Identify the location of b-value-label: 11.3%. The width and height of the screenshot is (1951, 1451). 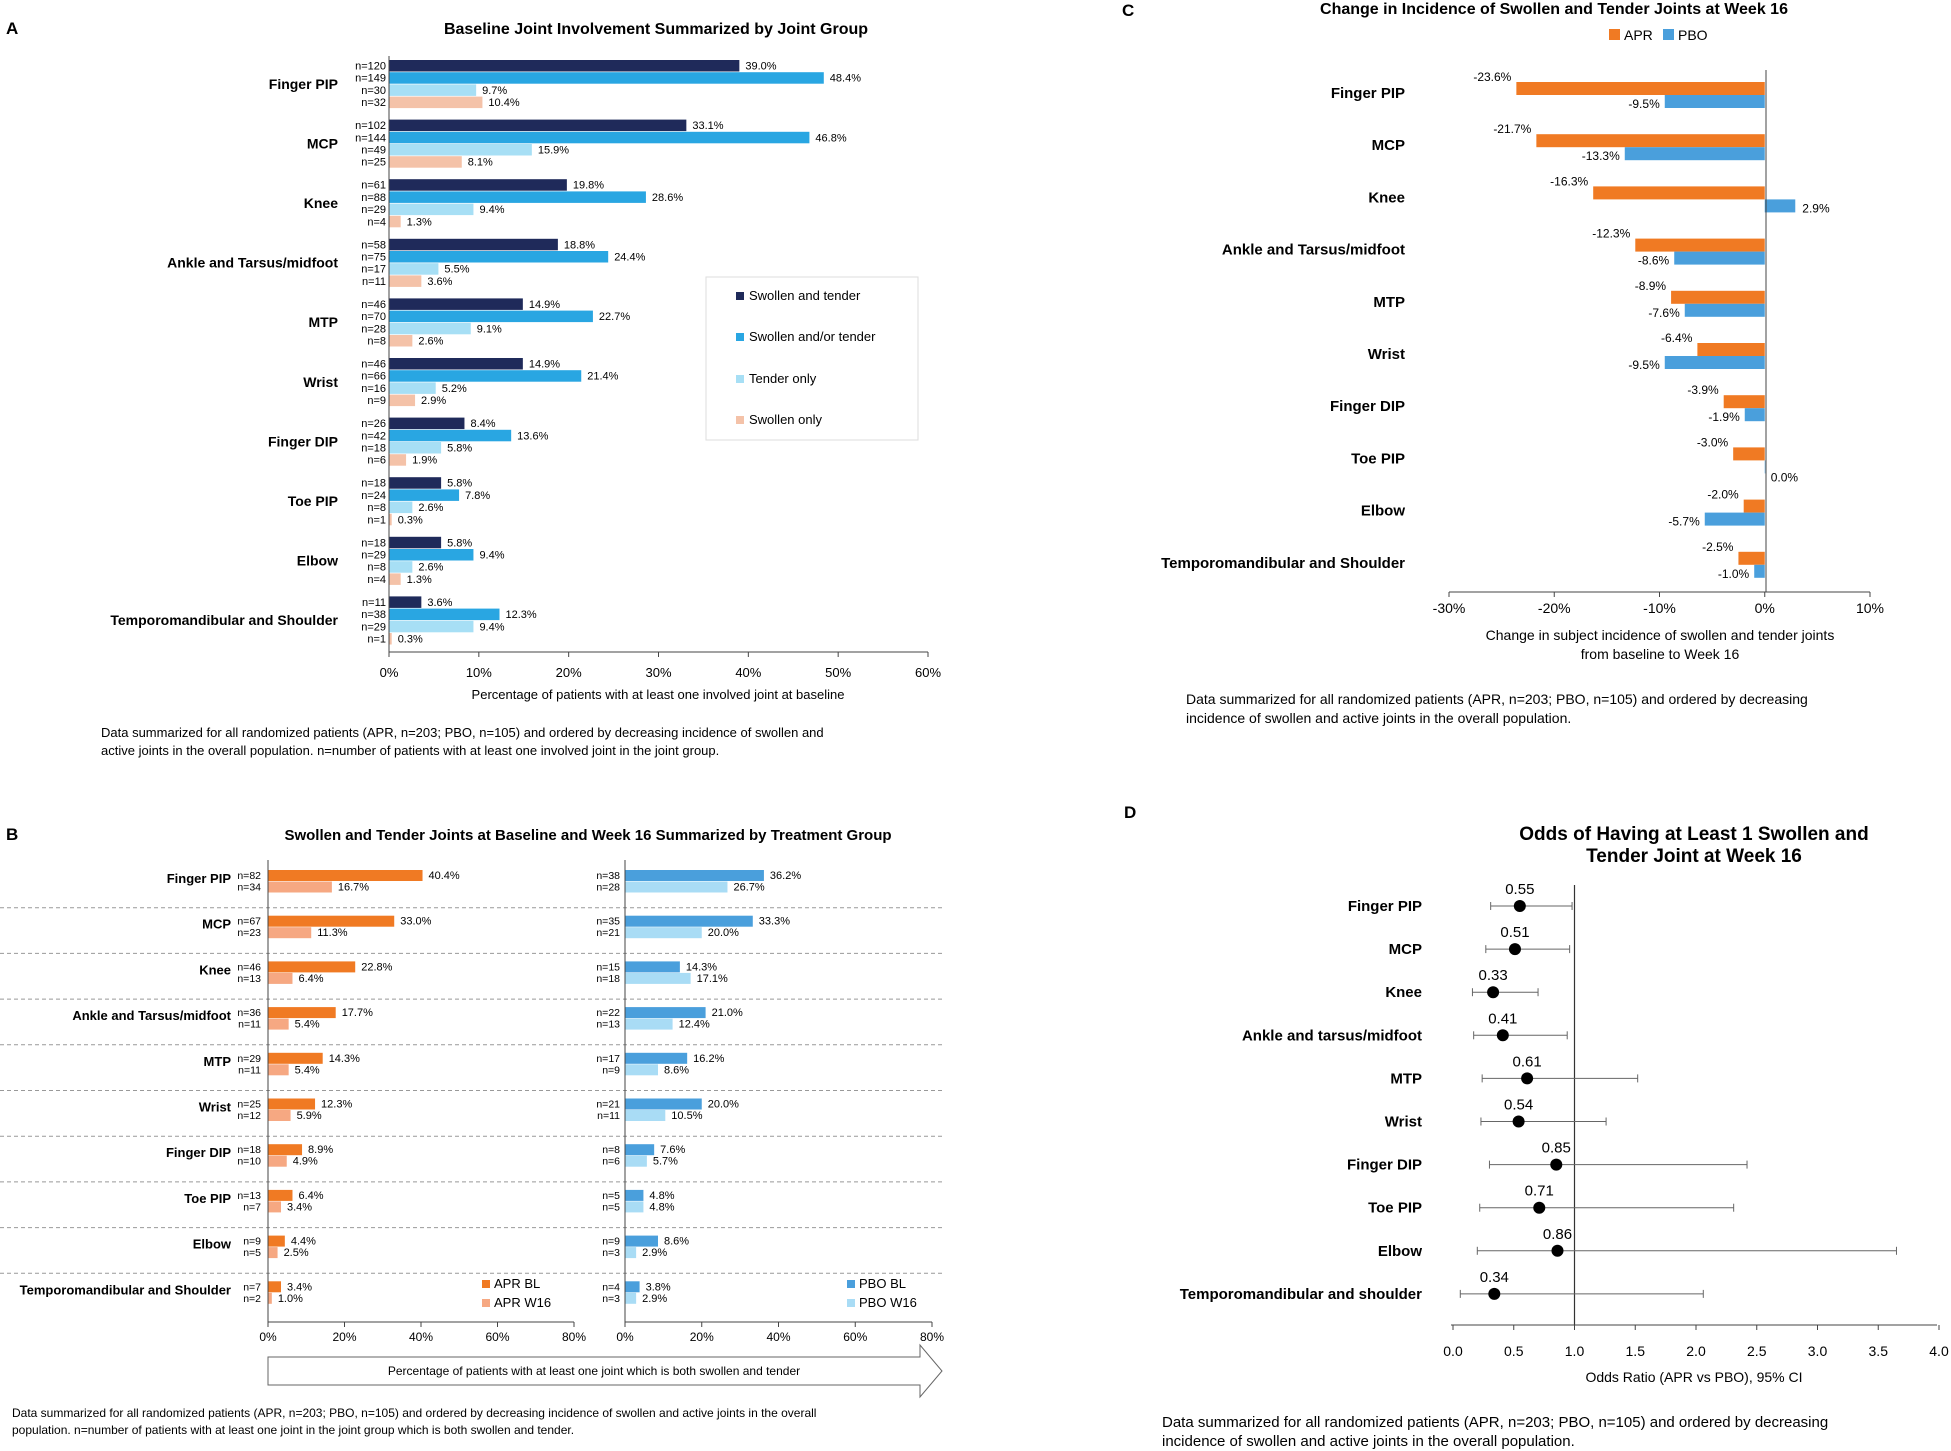
(332, 933).